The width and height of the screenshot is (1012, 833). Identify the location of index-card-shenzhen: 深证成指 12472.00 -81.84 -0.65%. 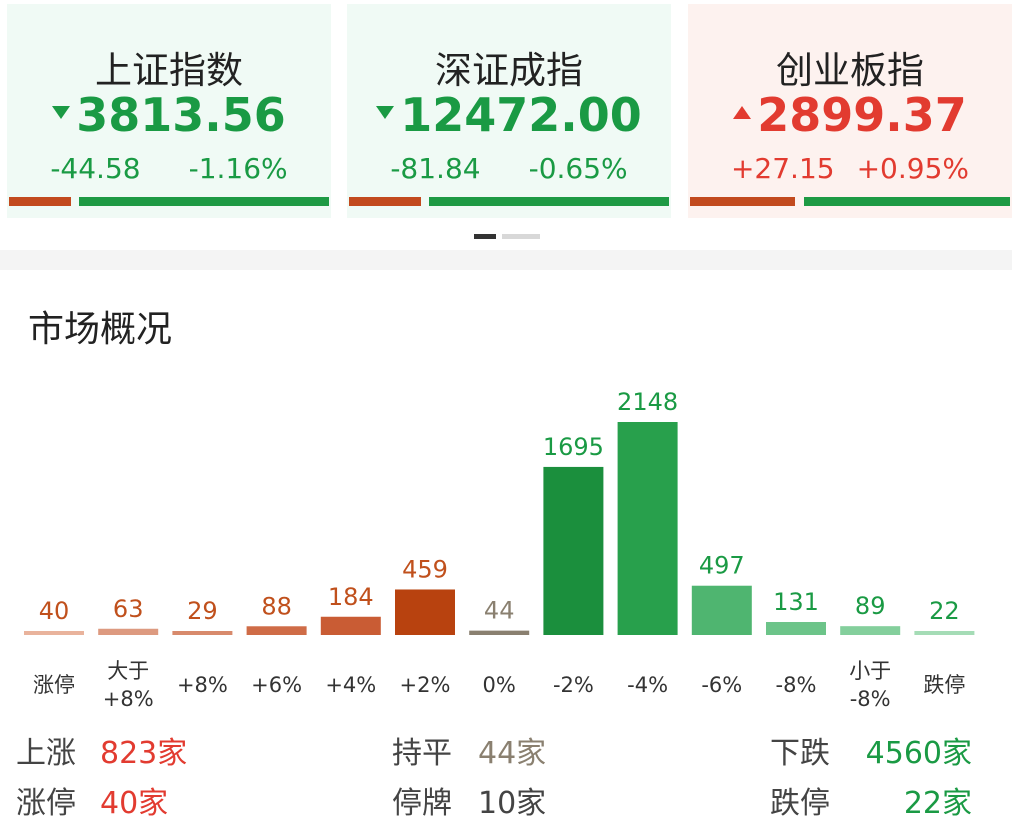
(509, 111).